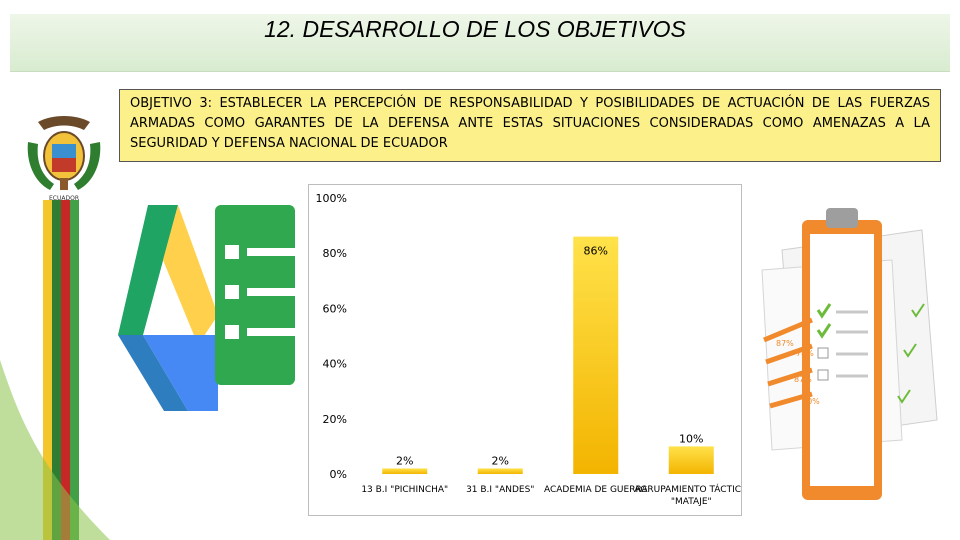  Describe the element at coordinates (335, 364) in the screenshot. I see `y-tick-label: 40%` at that location.